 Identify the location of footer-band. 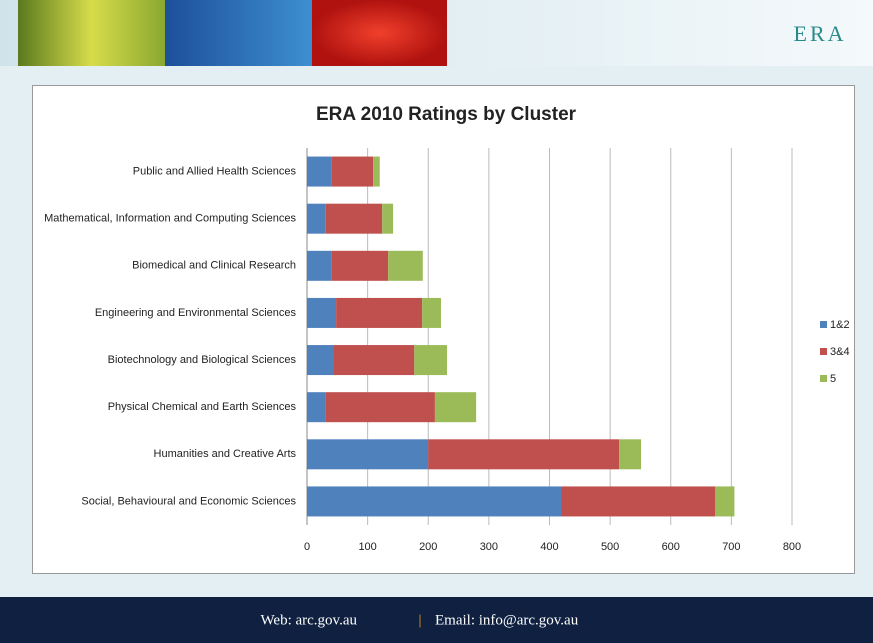
(436, 620).